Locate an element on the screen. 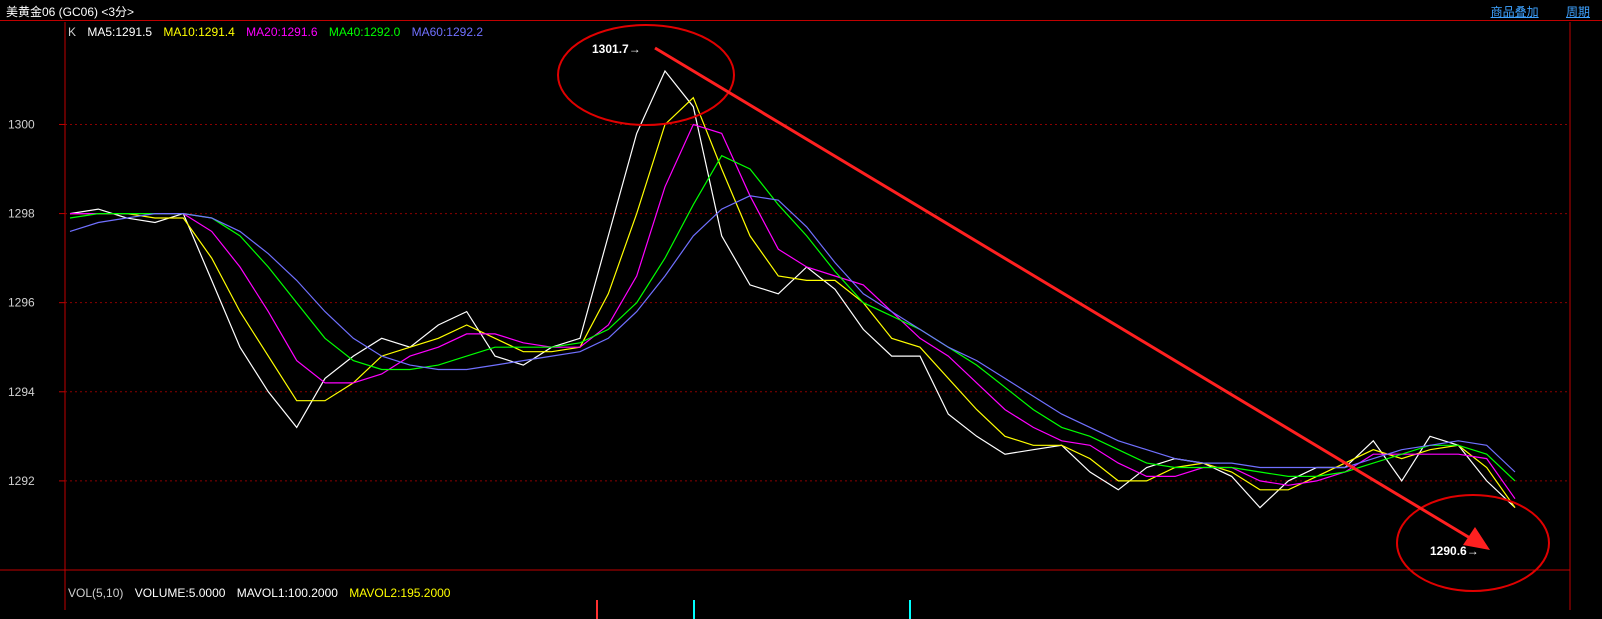  low-label: 1290.6→ is located at coordinates (1454, 551).